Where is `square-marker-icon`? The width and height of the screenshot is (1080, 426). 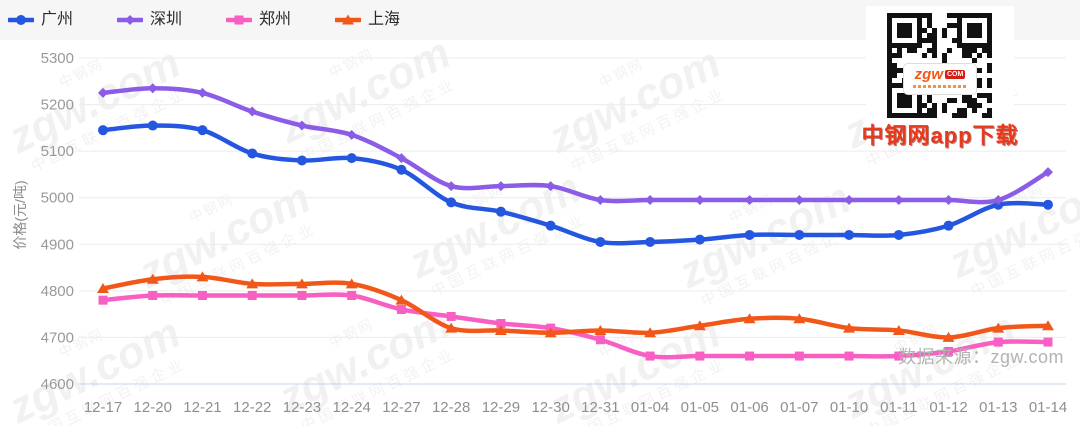
square-marker-icon is located at coordinates (239, 20).